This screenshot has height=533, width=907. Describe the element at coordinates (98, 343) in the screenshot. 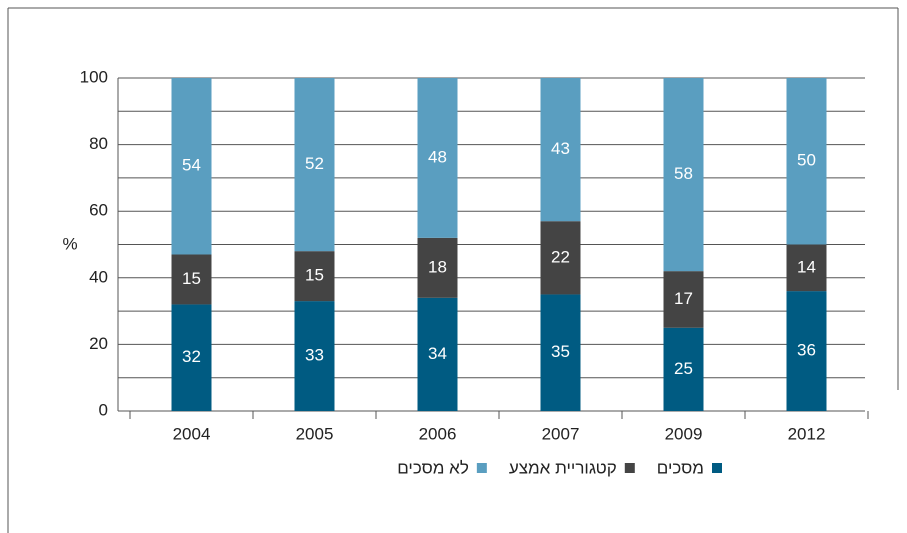

I see `y-tick-label: 20` at that location.